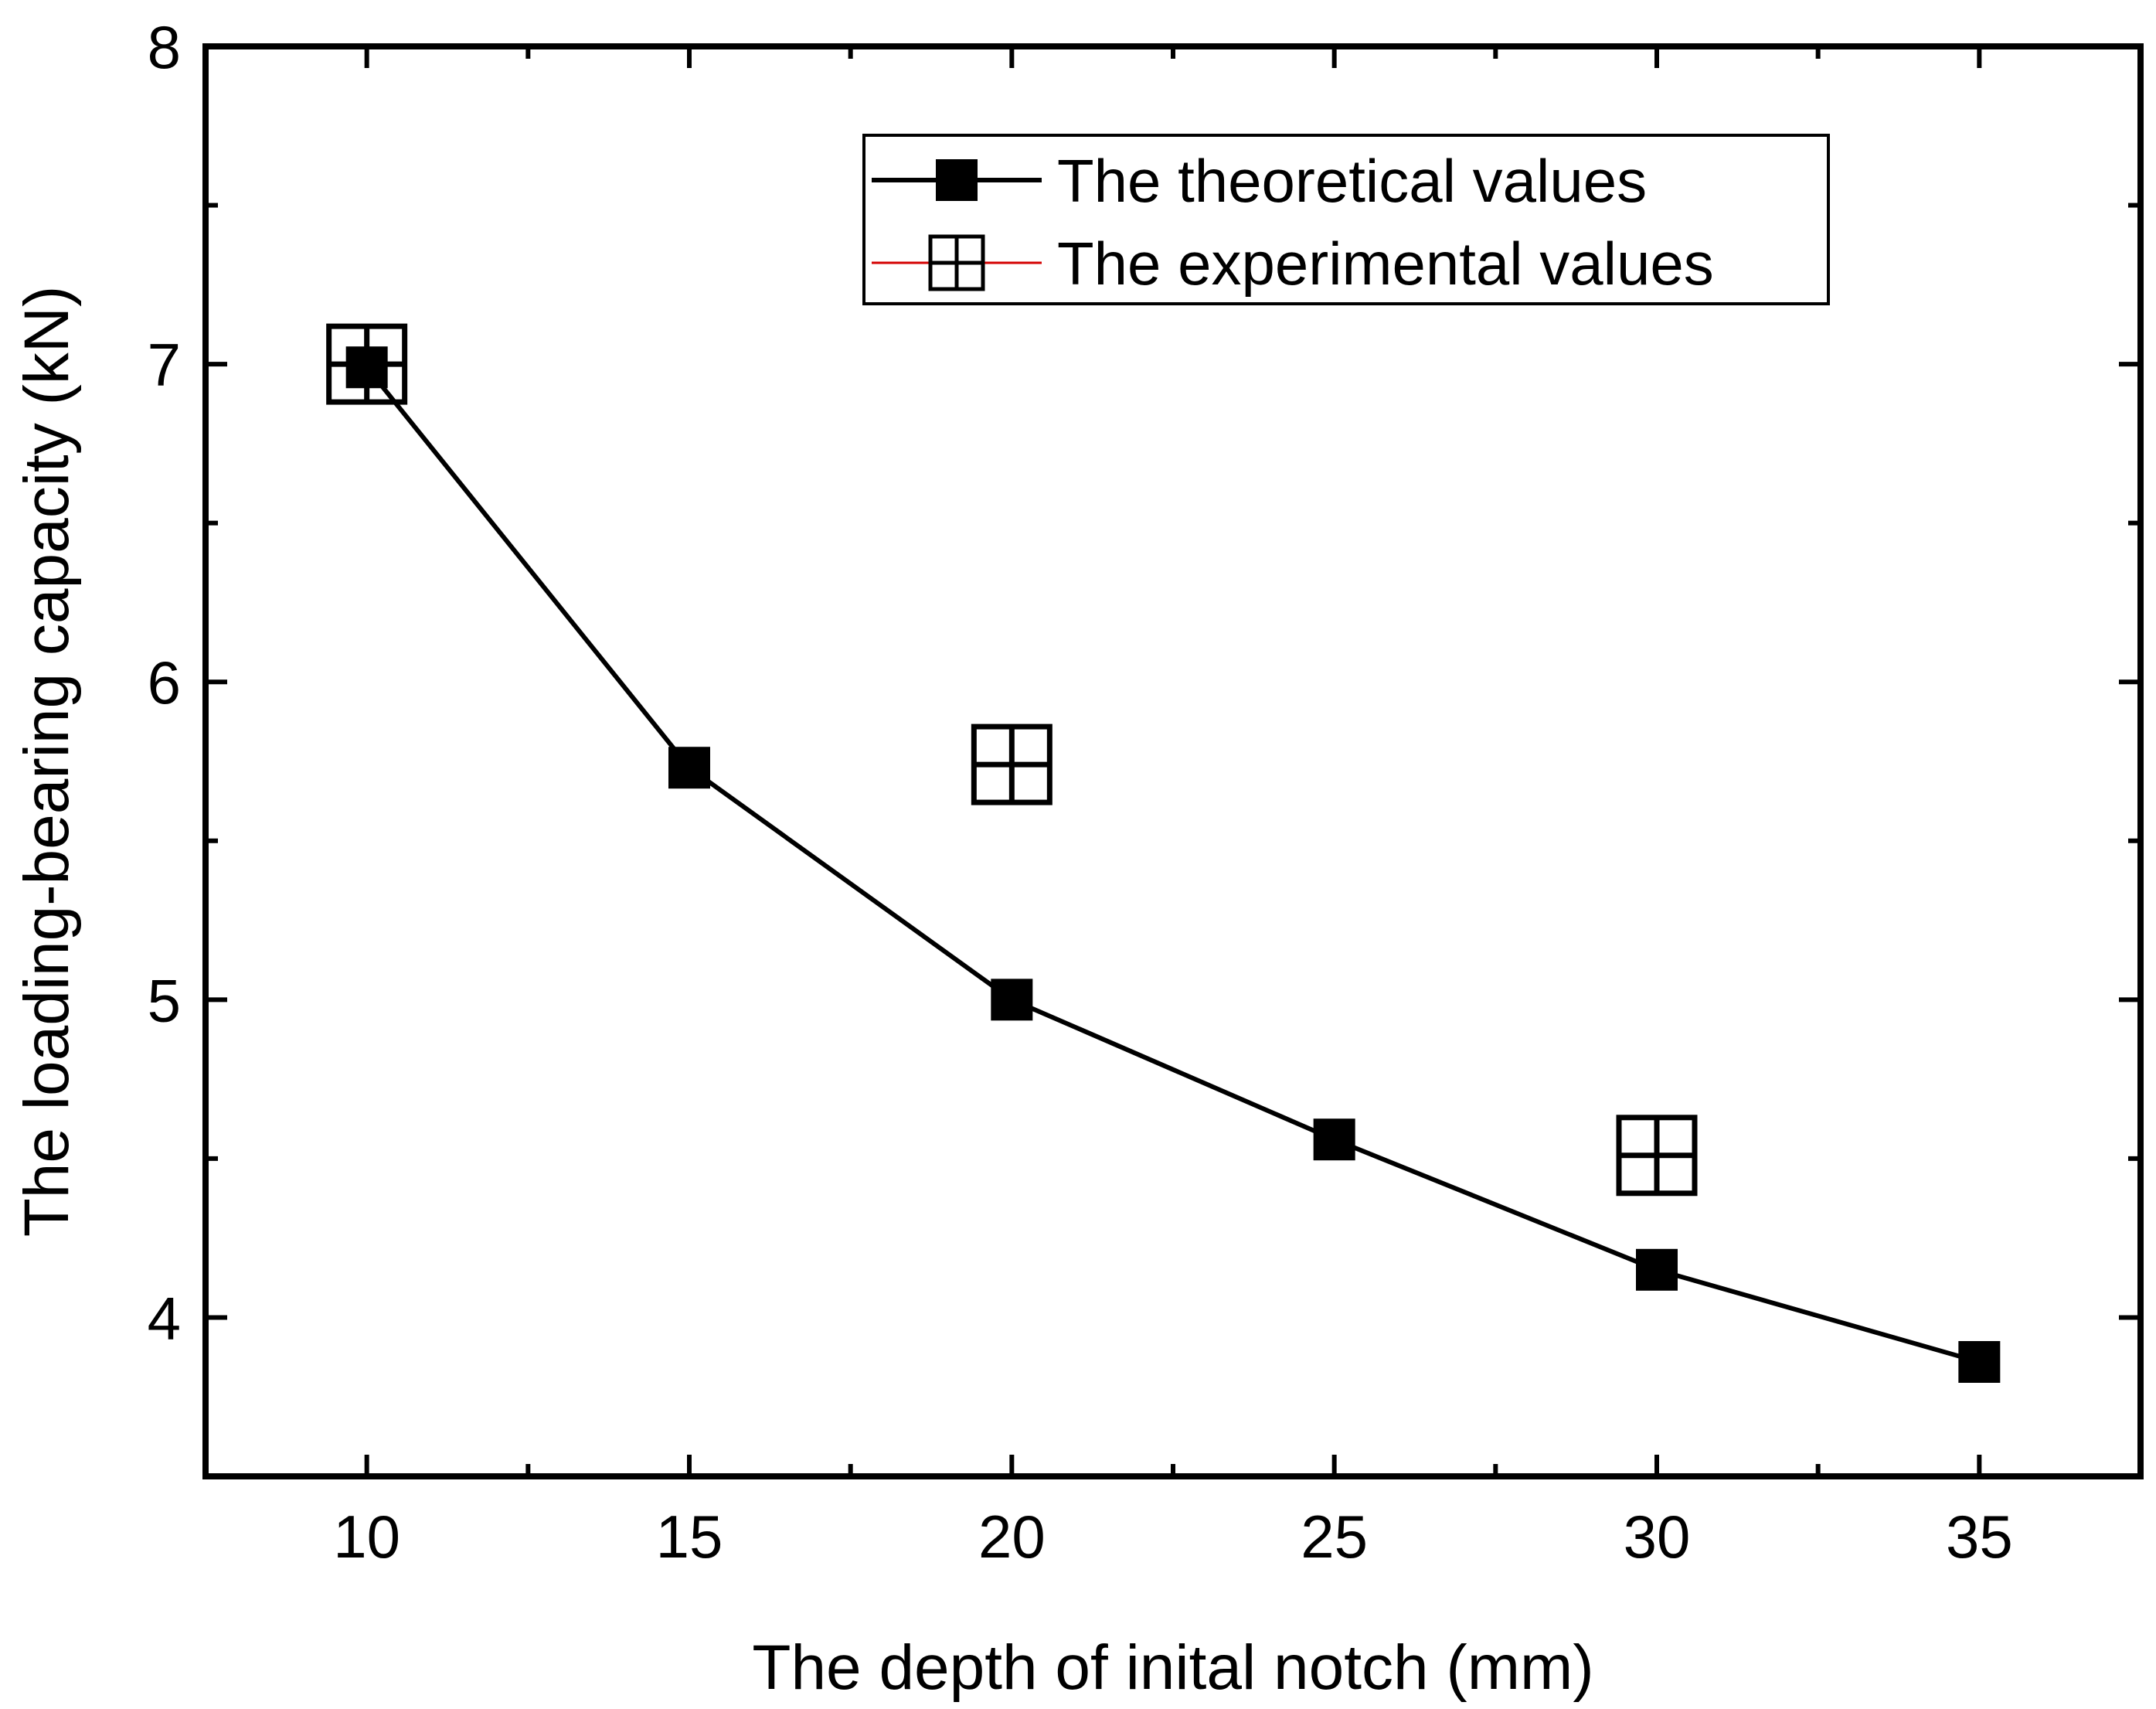 Image resolution: width=2156 pixels, height=1709 pixels. I want to click on legend-marker-theoretical, so click(957, 180).